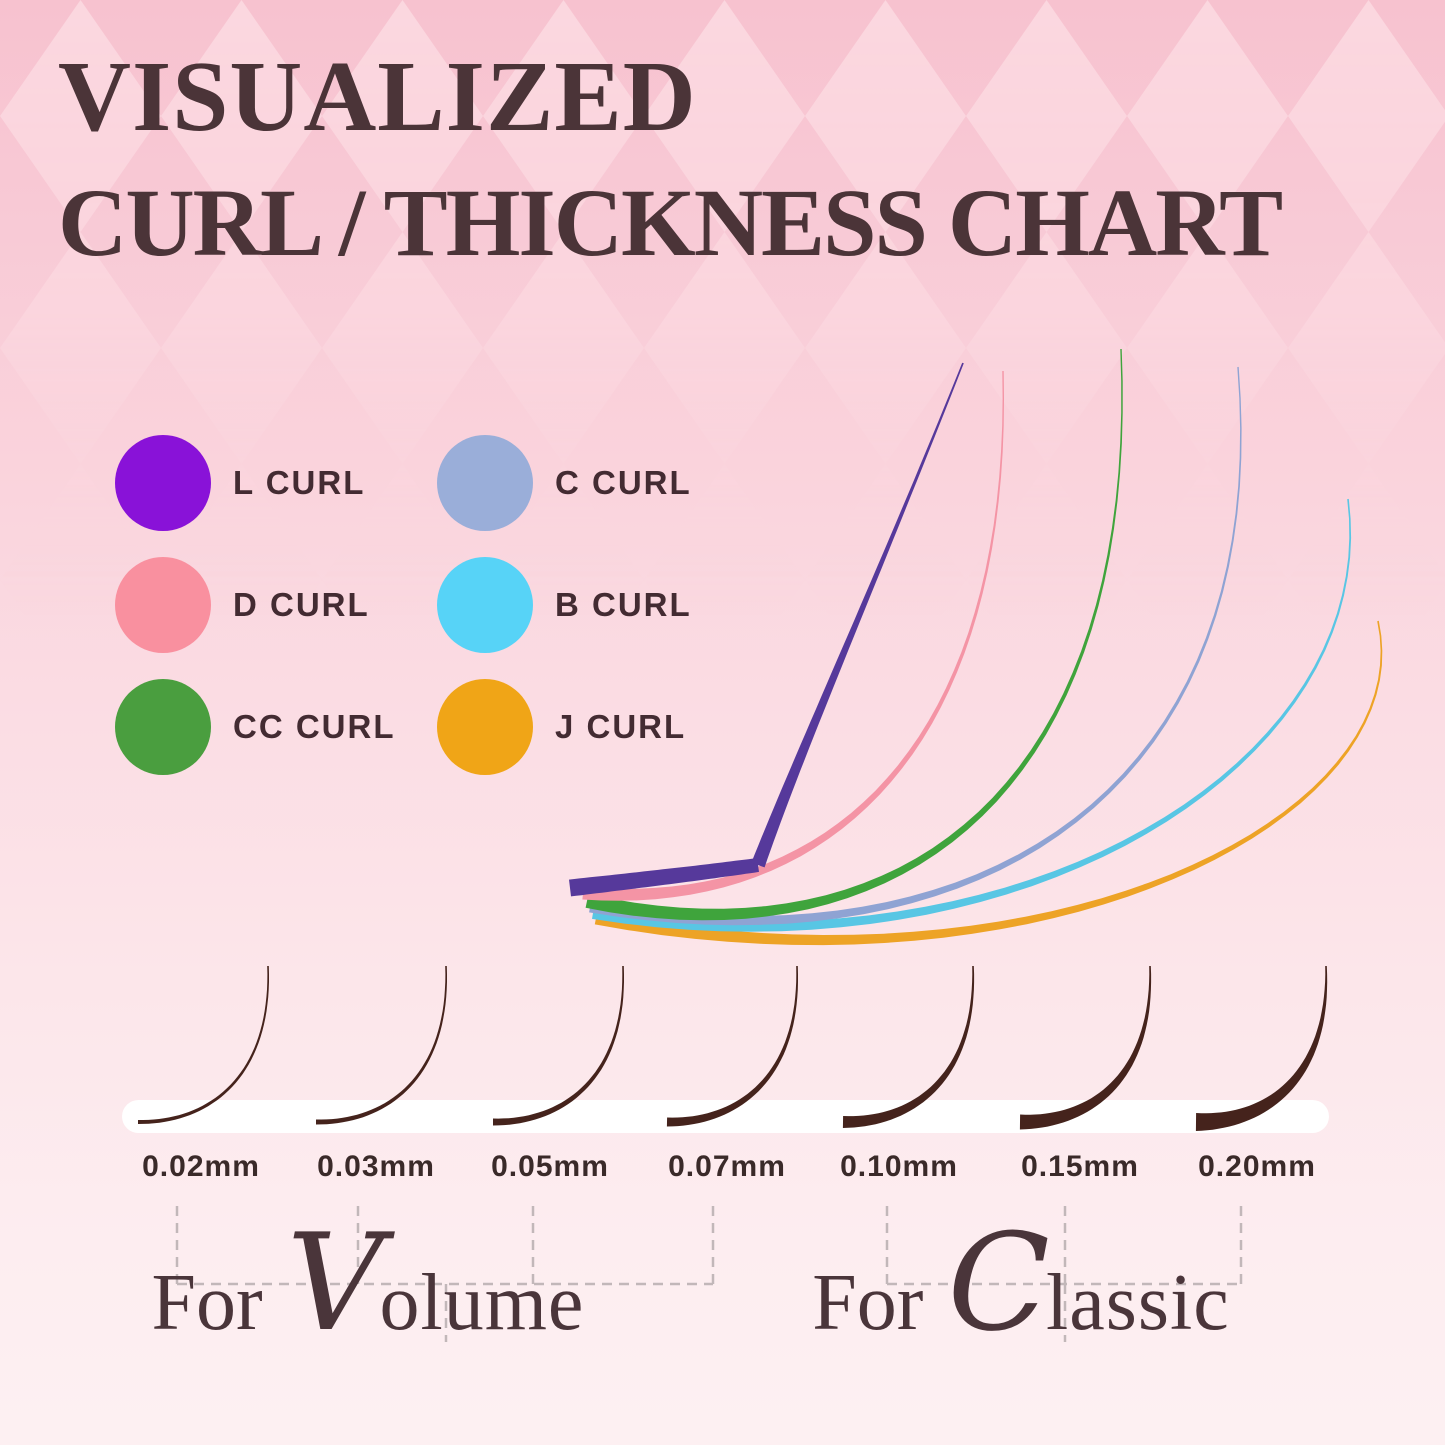 The height and width of the screenshot is (1445, 1445). Describe the element at coordinates (377, 96) in the screenshot. I see `title-line-1: VISUALIZED` at that location.